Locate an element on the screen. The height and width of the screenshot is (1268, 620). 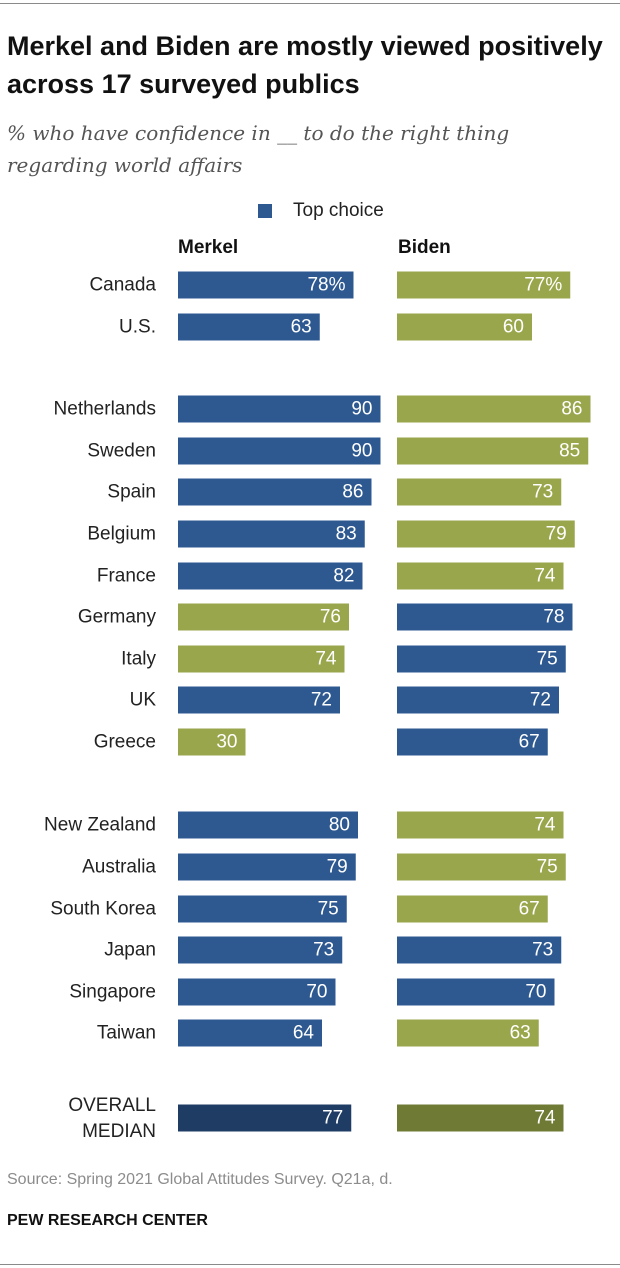
column-header-merkel: Merkel is located at coordinates (208, 247).